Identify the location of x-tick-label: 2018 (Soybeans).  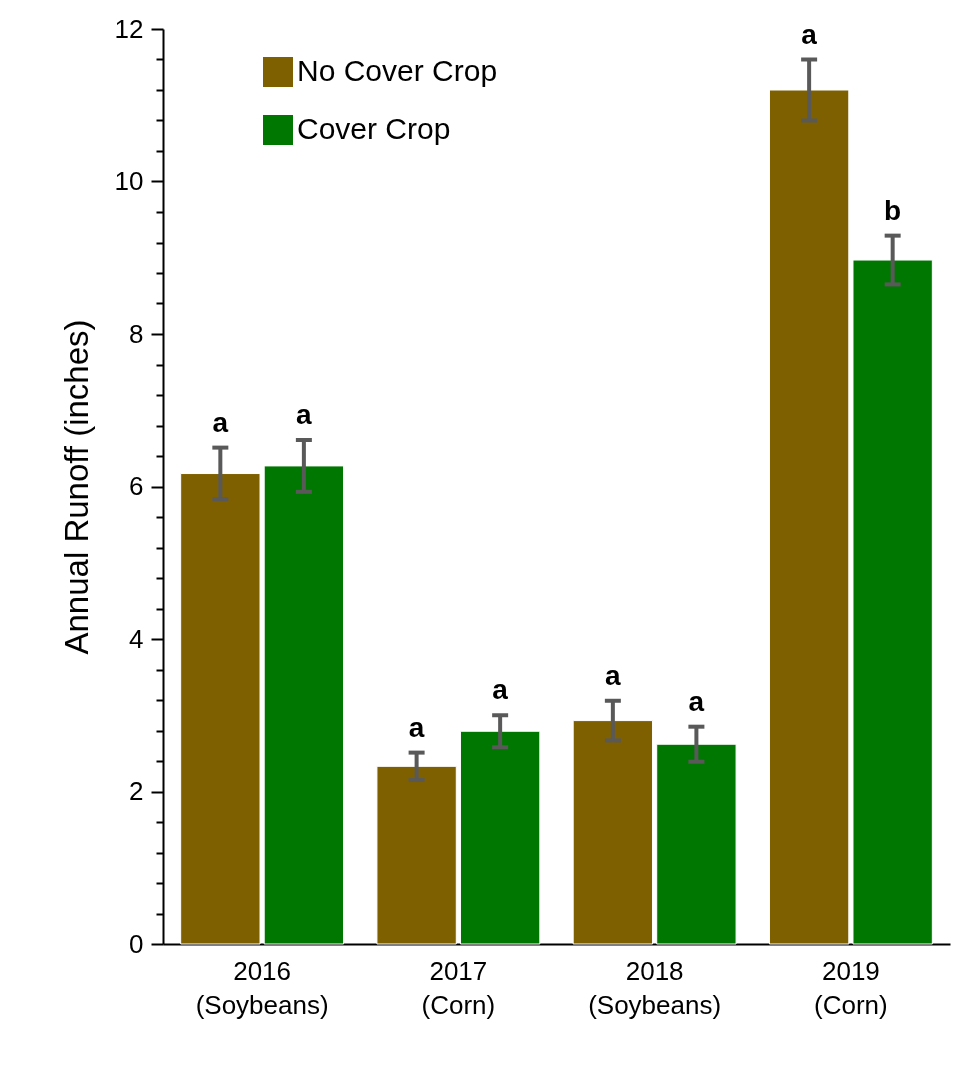
(655, 987).